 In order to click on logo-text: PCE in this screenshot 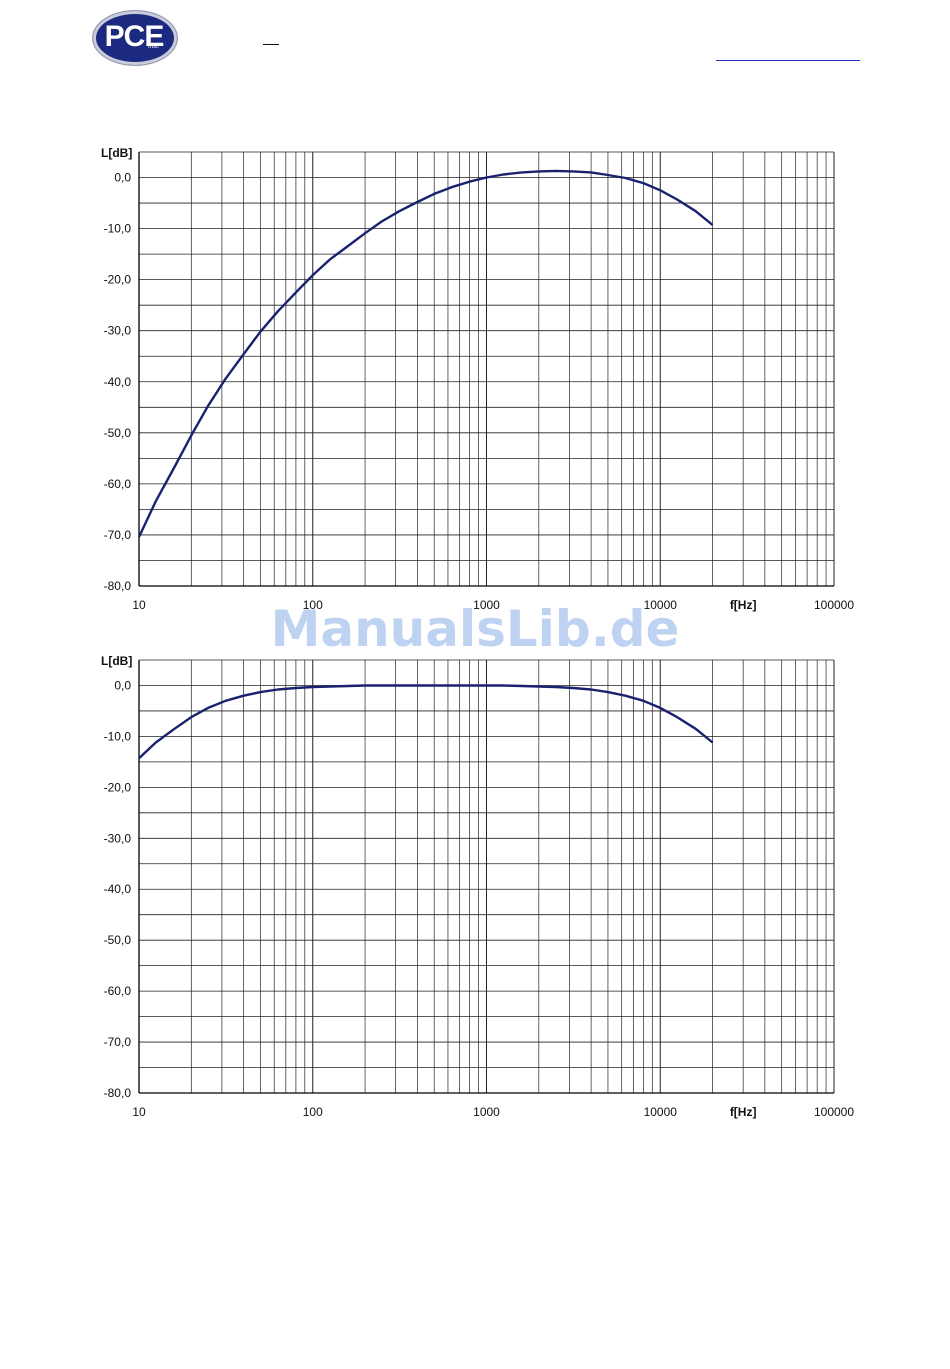, I will do `click(134, 36)`.